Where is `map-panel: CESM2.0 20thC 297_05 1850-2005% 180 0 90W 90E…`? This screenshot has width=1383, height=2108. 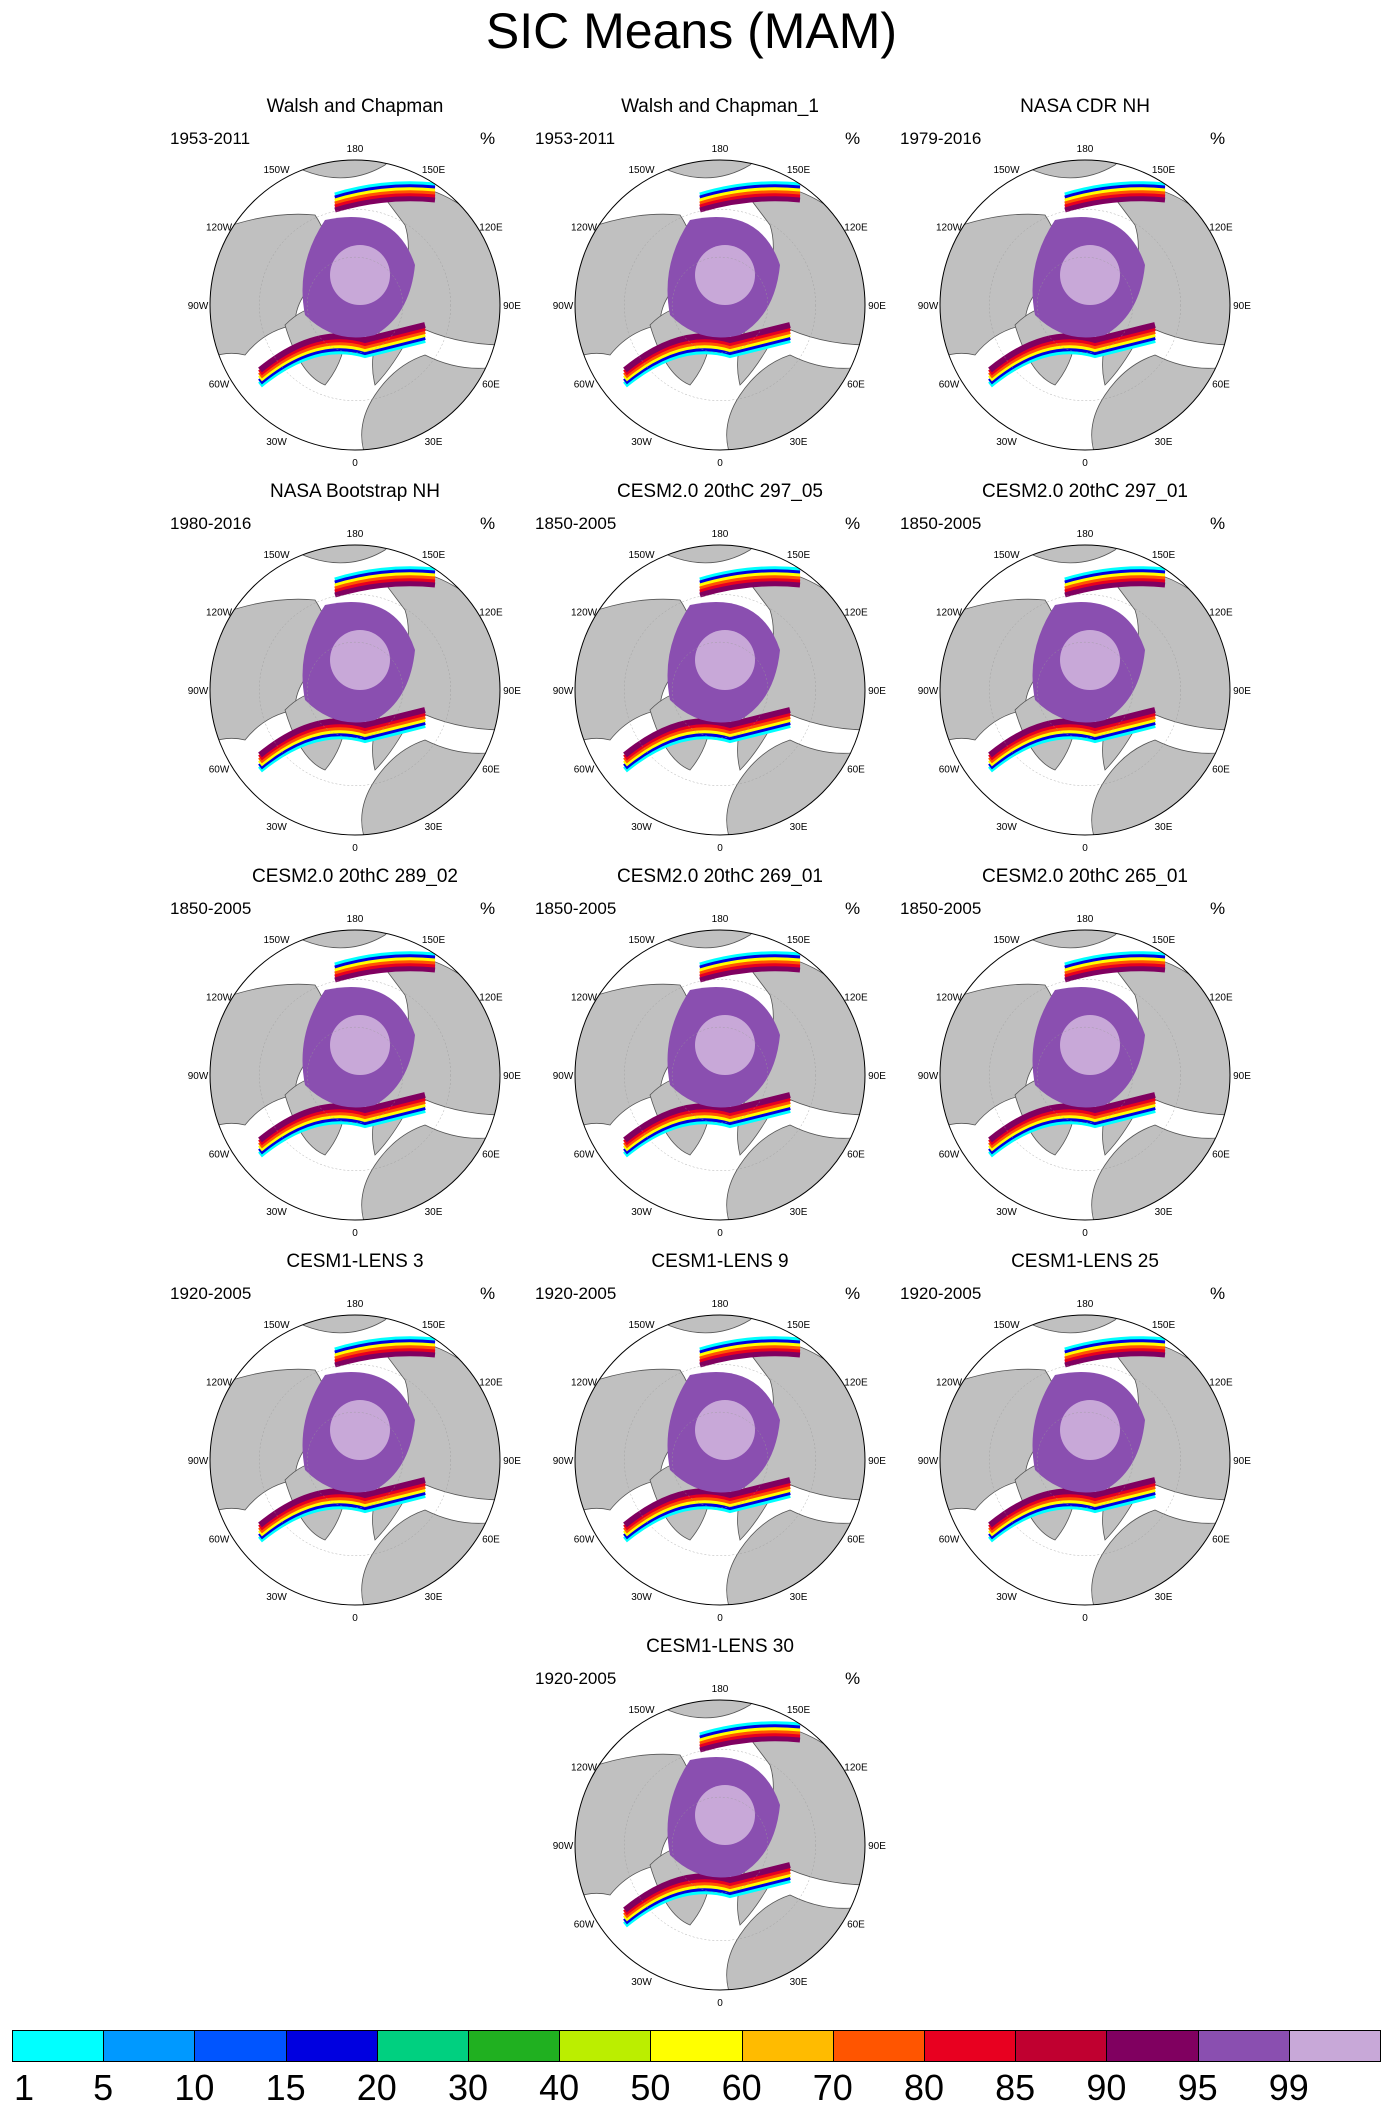
map-panel: CESM2.0 20thC 297_05 1850-2005% 180 0 90W 90E… is located at coordinates (720, 667).